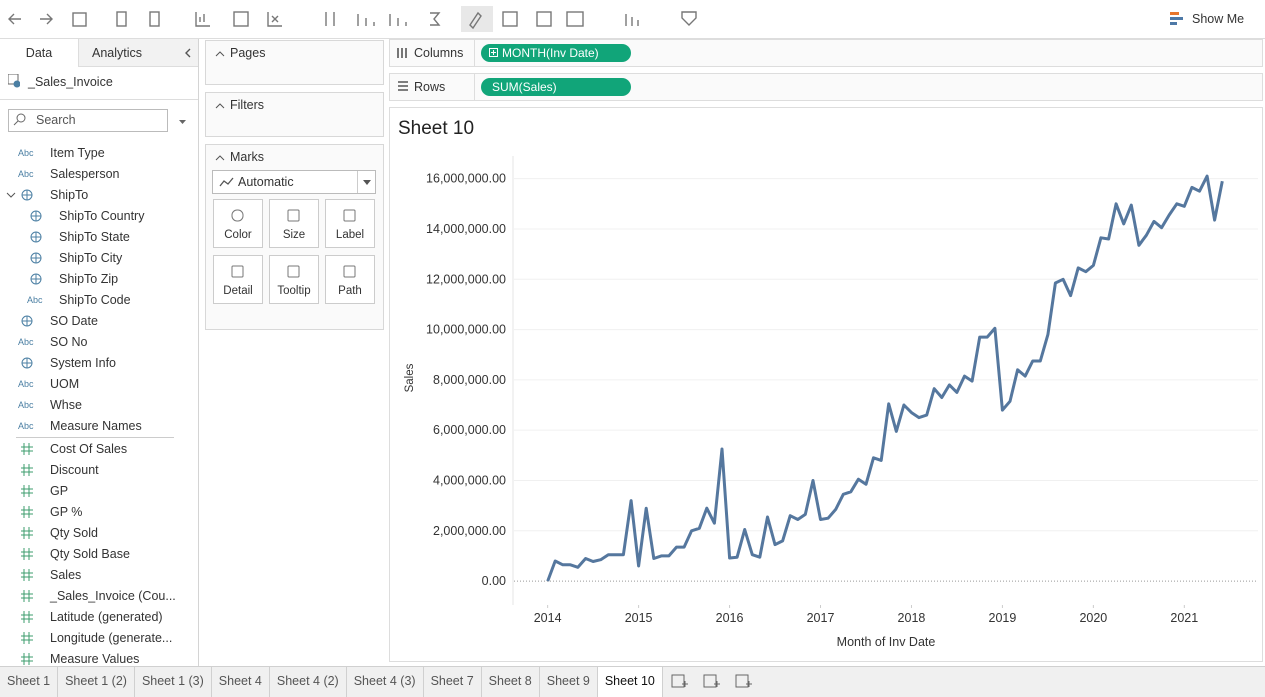  What do you see at coordinates (453, 682) in the screenshot?
I see `sheet-tab: Sheet 7` at bounding box center [453, 682].